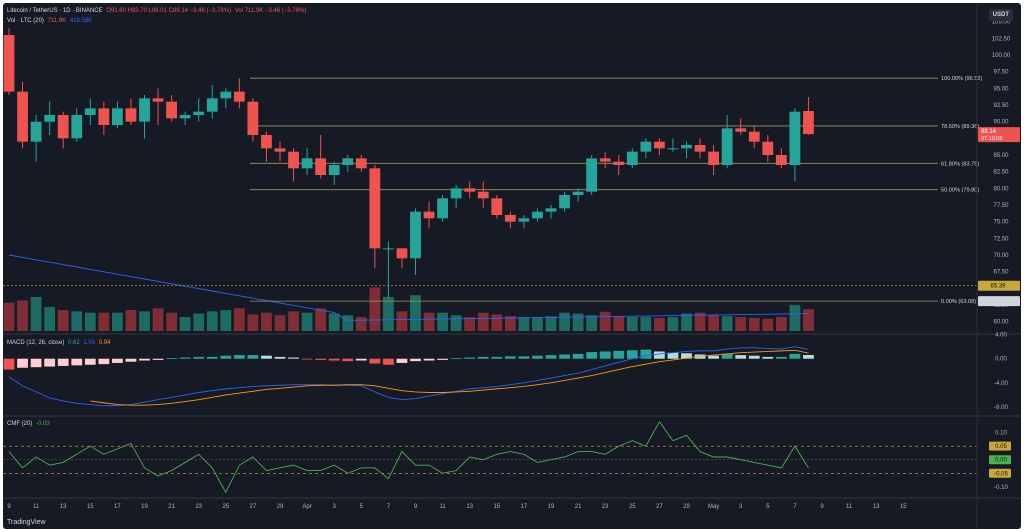 The height and width of the screenshot is (532, 1024). I want to click on vol-ohlc-values: Vol 711.9K −3.46 (−3.78%), so click(270, 11).